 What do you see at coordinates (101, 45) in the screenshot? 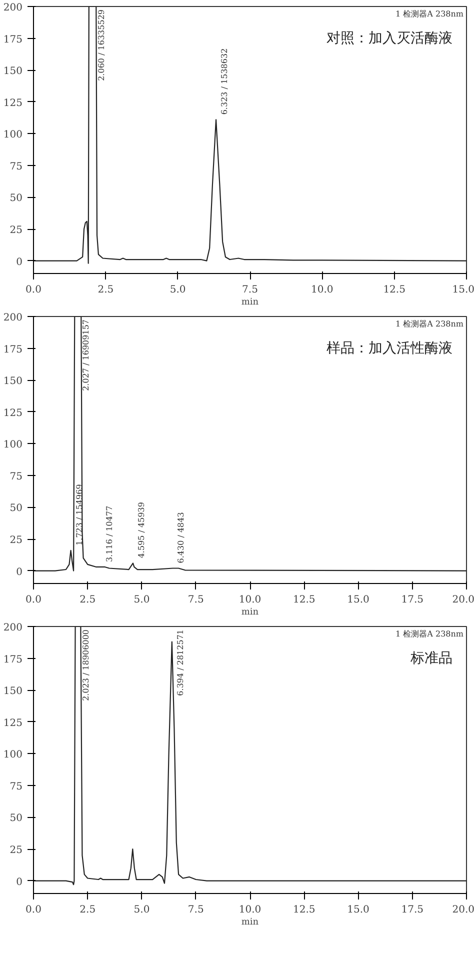
I see `annotation: 2.060 / 16335529` at bounding box center [101, 45].